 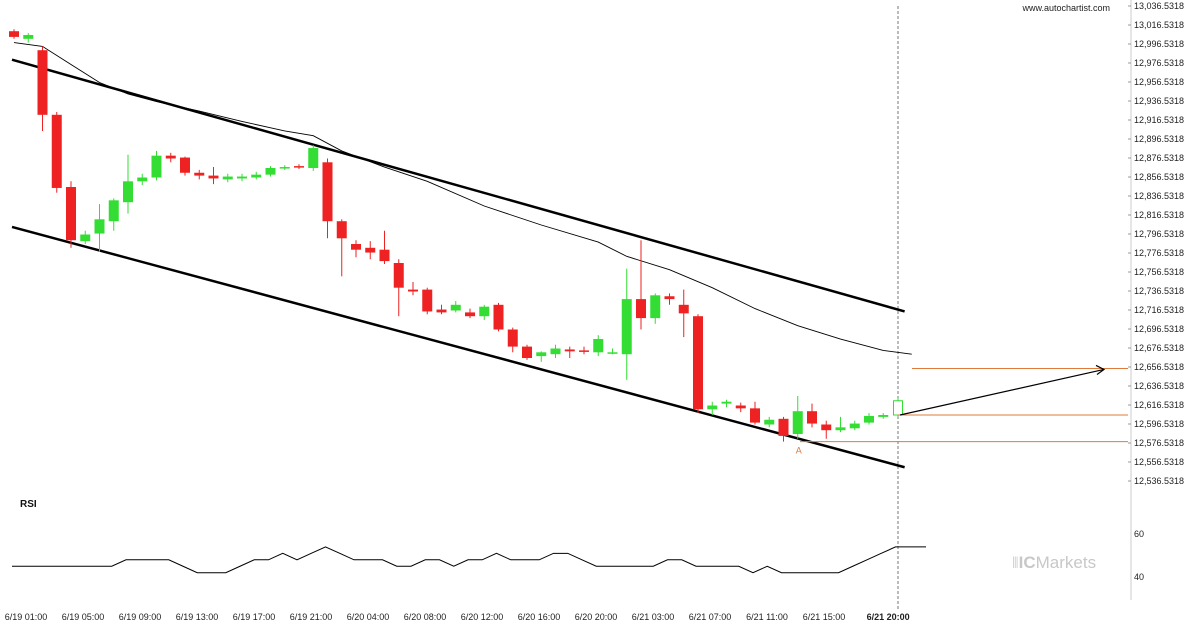 I want to click on price-tick-label: 12,896.5318, so click(x=1159, y=139).